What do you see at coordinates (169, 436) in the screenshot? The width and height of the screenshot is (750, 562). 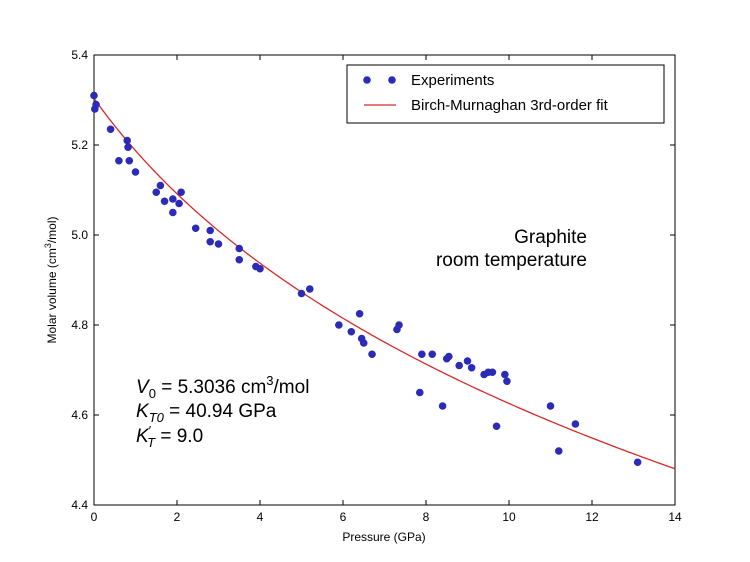 I see `param-kt-prime: K′ T = 9.0` at bounding box center [169, 436].